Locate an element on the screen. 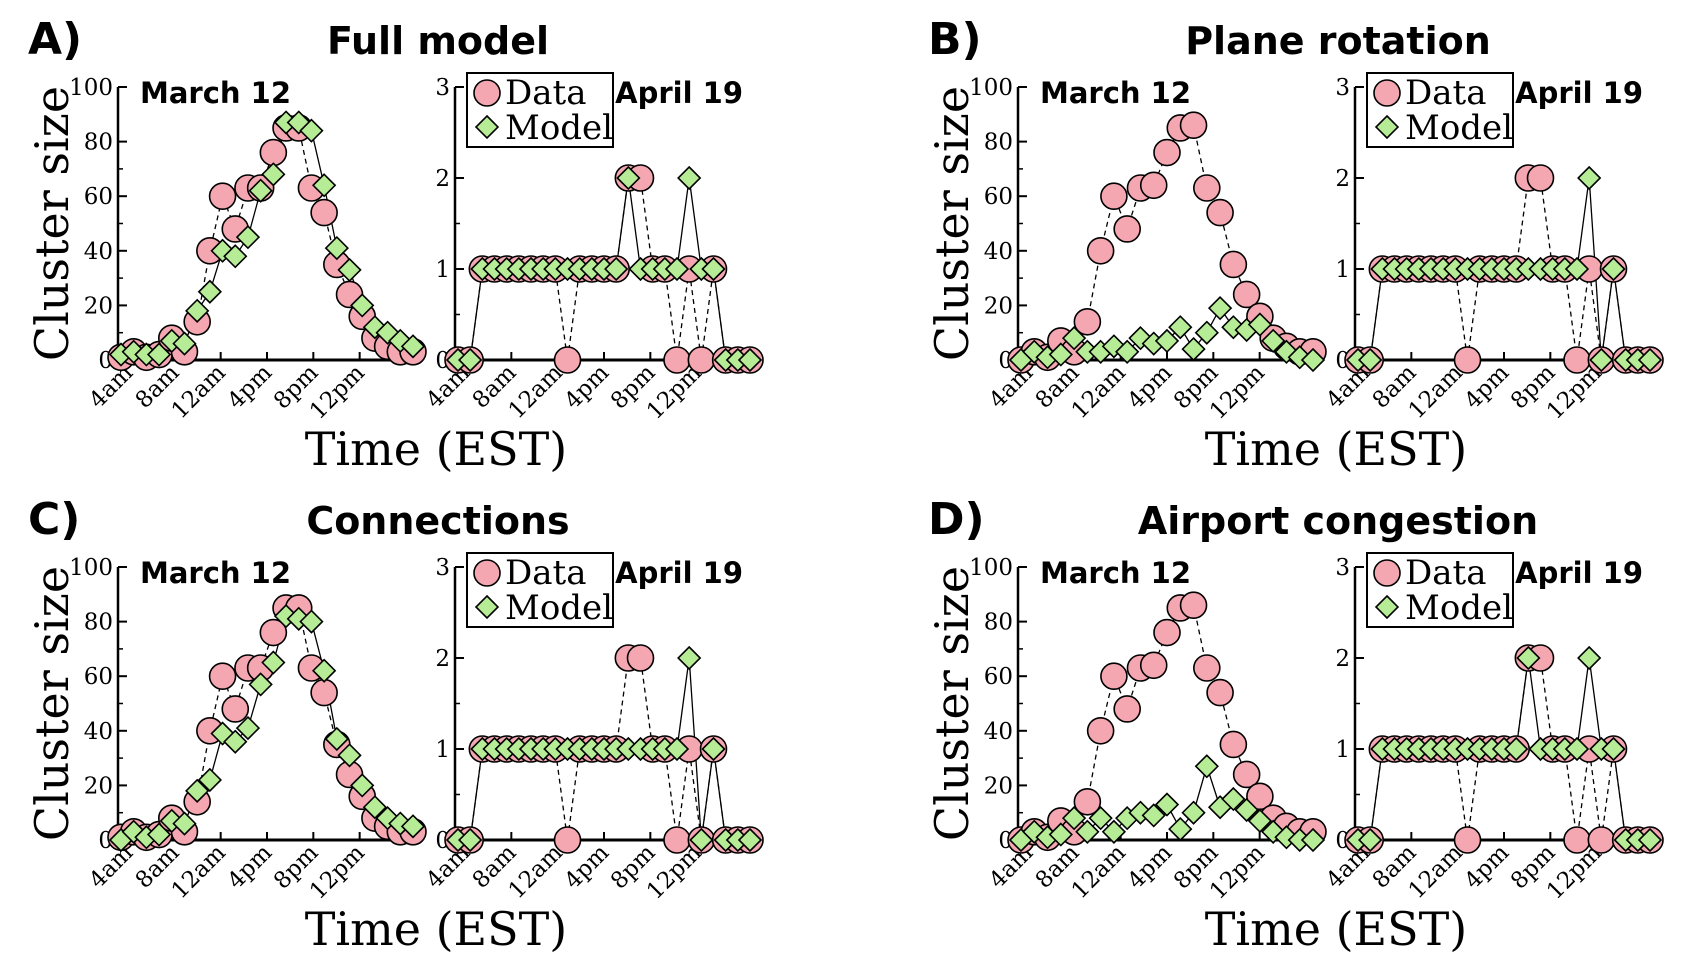  panel-title: Airport congestion is located at coordinates (1338, 521).